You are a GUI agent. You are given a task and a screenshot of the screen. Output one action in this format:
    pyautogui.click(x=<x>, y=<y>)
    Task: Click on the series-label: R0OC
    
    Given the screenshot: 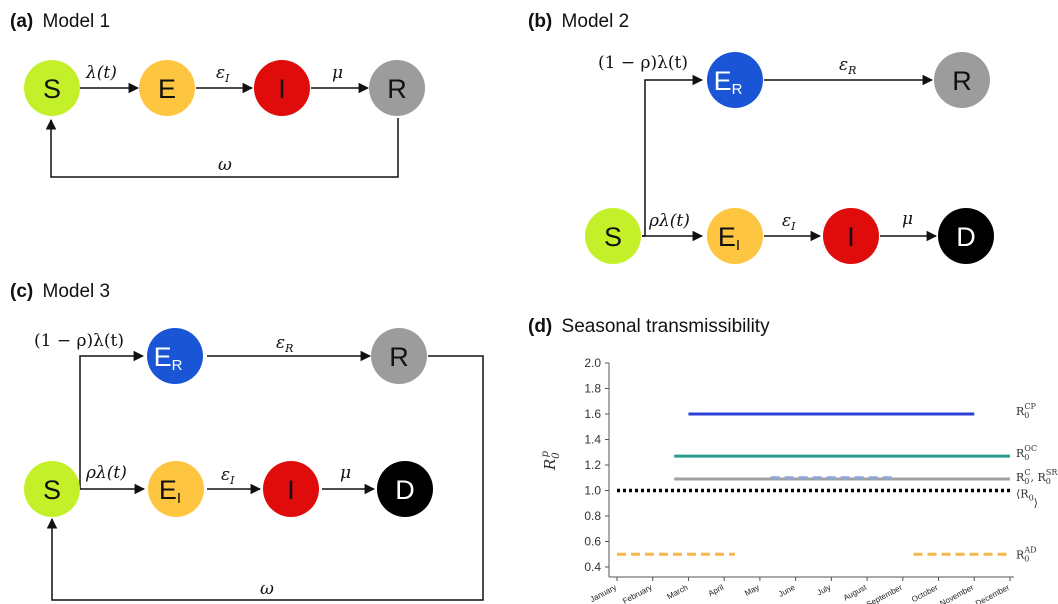 What is the action you would take?
    pyautogui.click(x=1026, y=453)
    